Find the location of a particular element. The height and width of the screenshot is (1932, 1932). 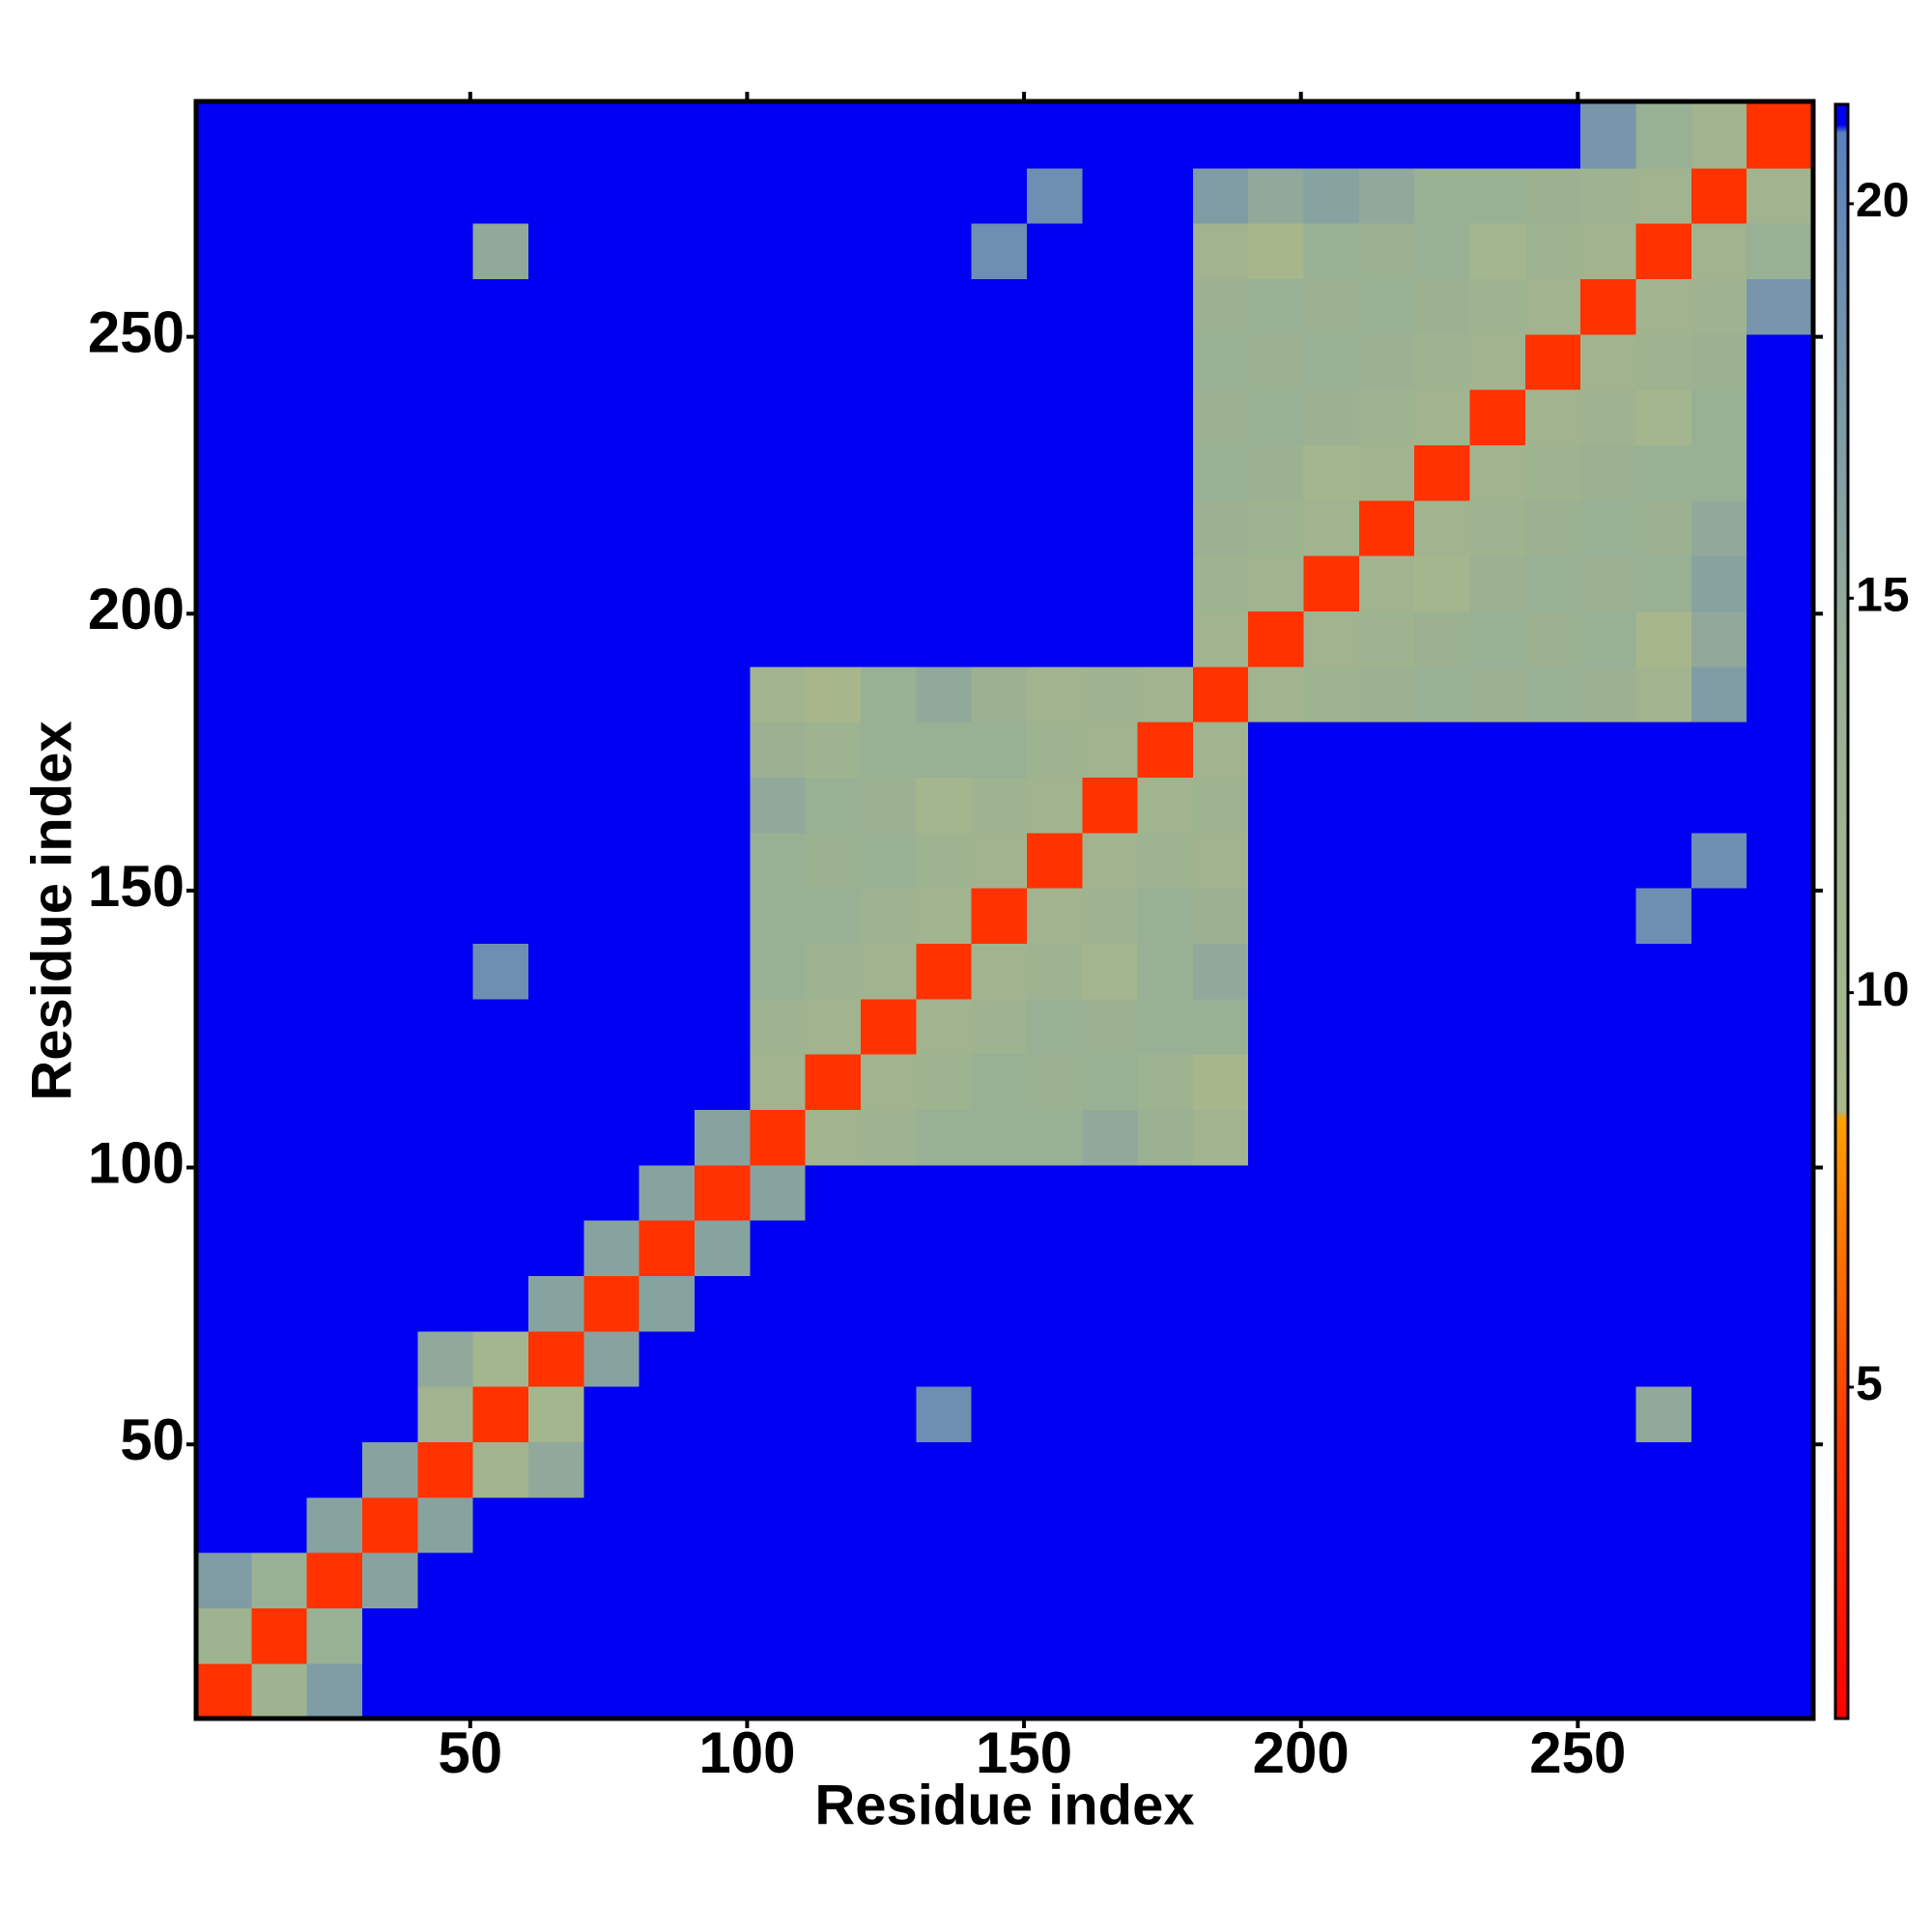

colorbar-tick-label: 20 is located at coordinates (1883, 200).